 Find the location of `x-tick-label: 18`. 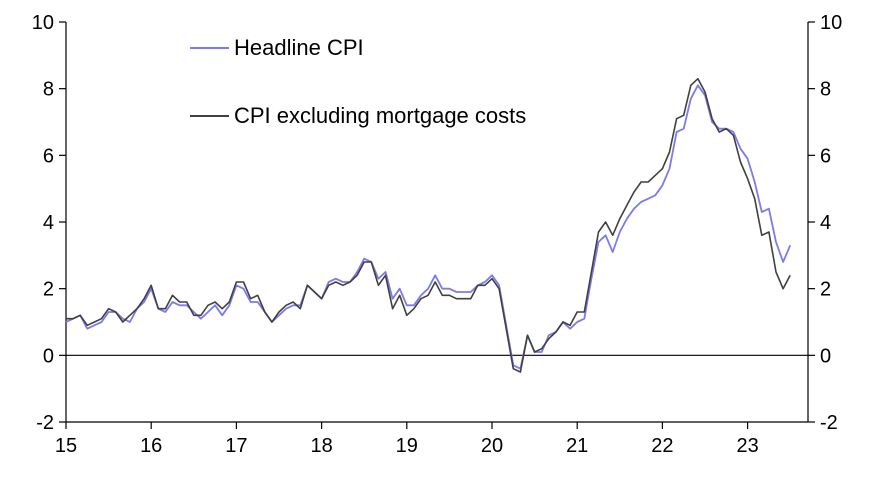

x-tick-label: 18 is located at coordinates (321, 446).